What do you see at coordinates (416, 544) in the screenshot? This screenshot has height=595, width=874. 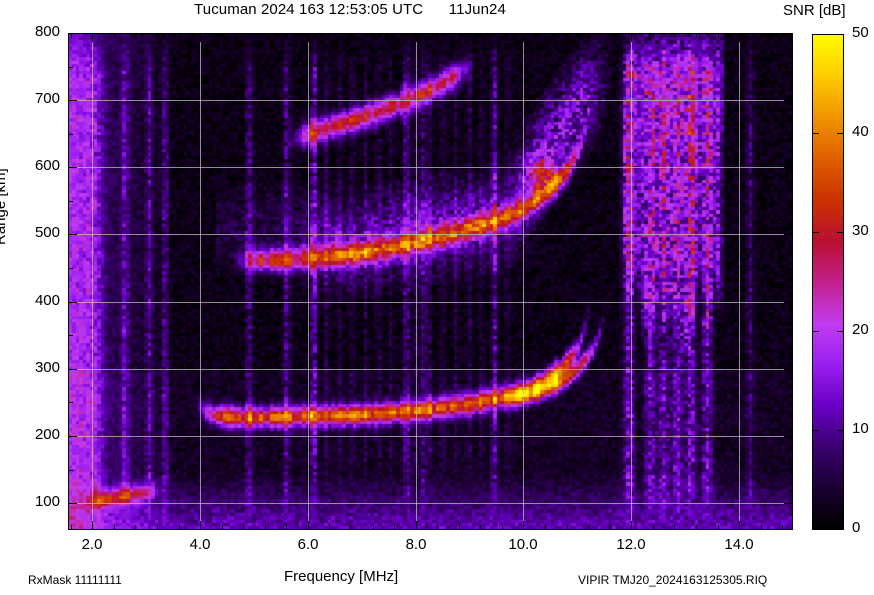 I see `x-axis-tick-label: 8.0` at bounding box center [416, 544].